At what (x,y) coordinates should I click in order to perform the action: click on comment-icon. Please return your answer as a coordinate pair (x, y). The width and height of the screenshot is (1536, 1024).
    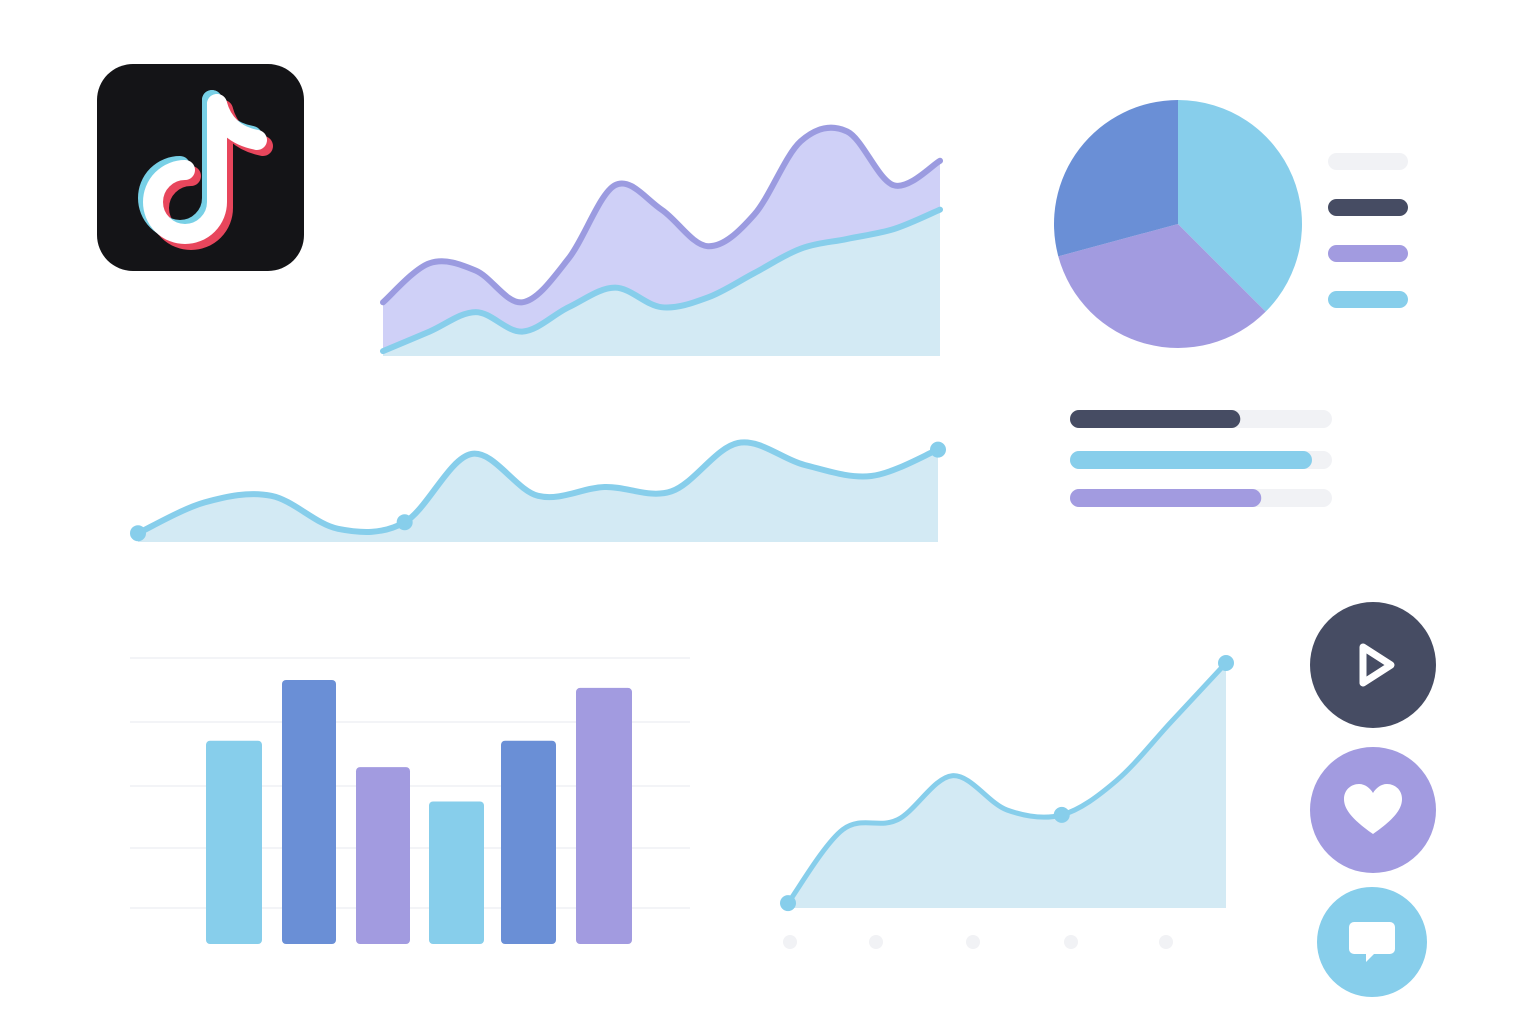
    Looking at the image, I should click on (1372, 942).